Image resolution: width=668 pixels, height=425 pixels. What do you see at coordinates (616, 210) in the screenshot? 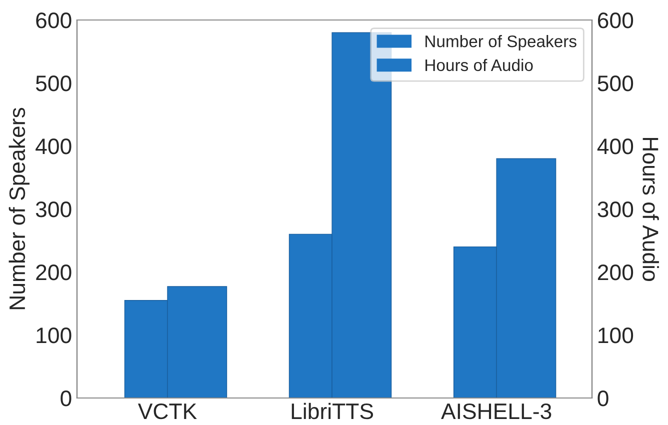
I see `y2-tick-label: 300` at bounding box center [616, 210].